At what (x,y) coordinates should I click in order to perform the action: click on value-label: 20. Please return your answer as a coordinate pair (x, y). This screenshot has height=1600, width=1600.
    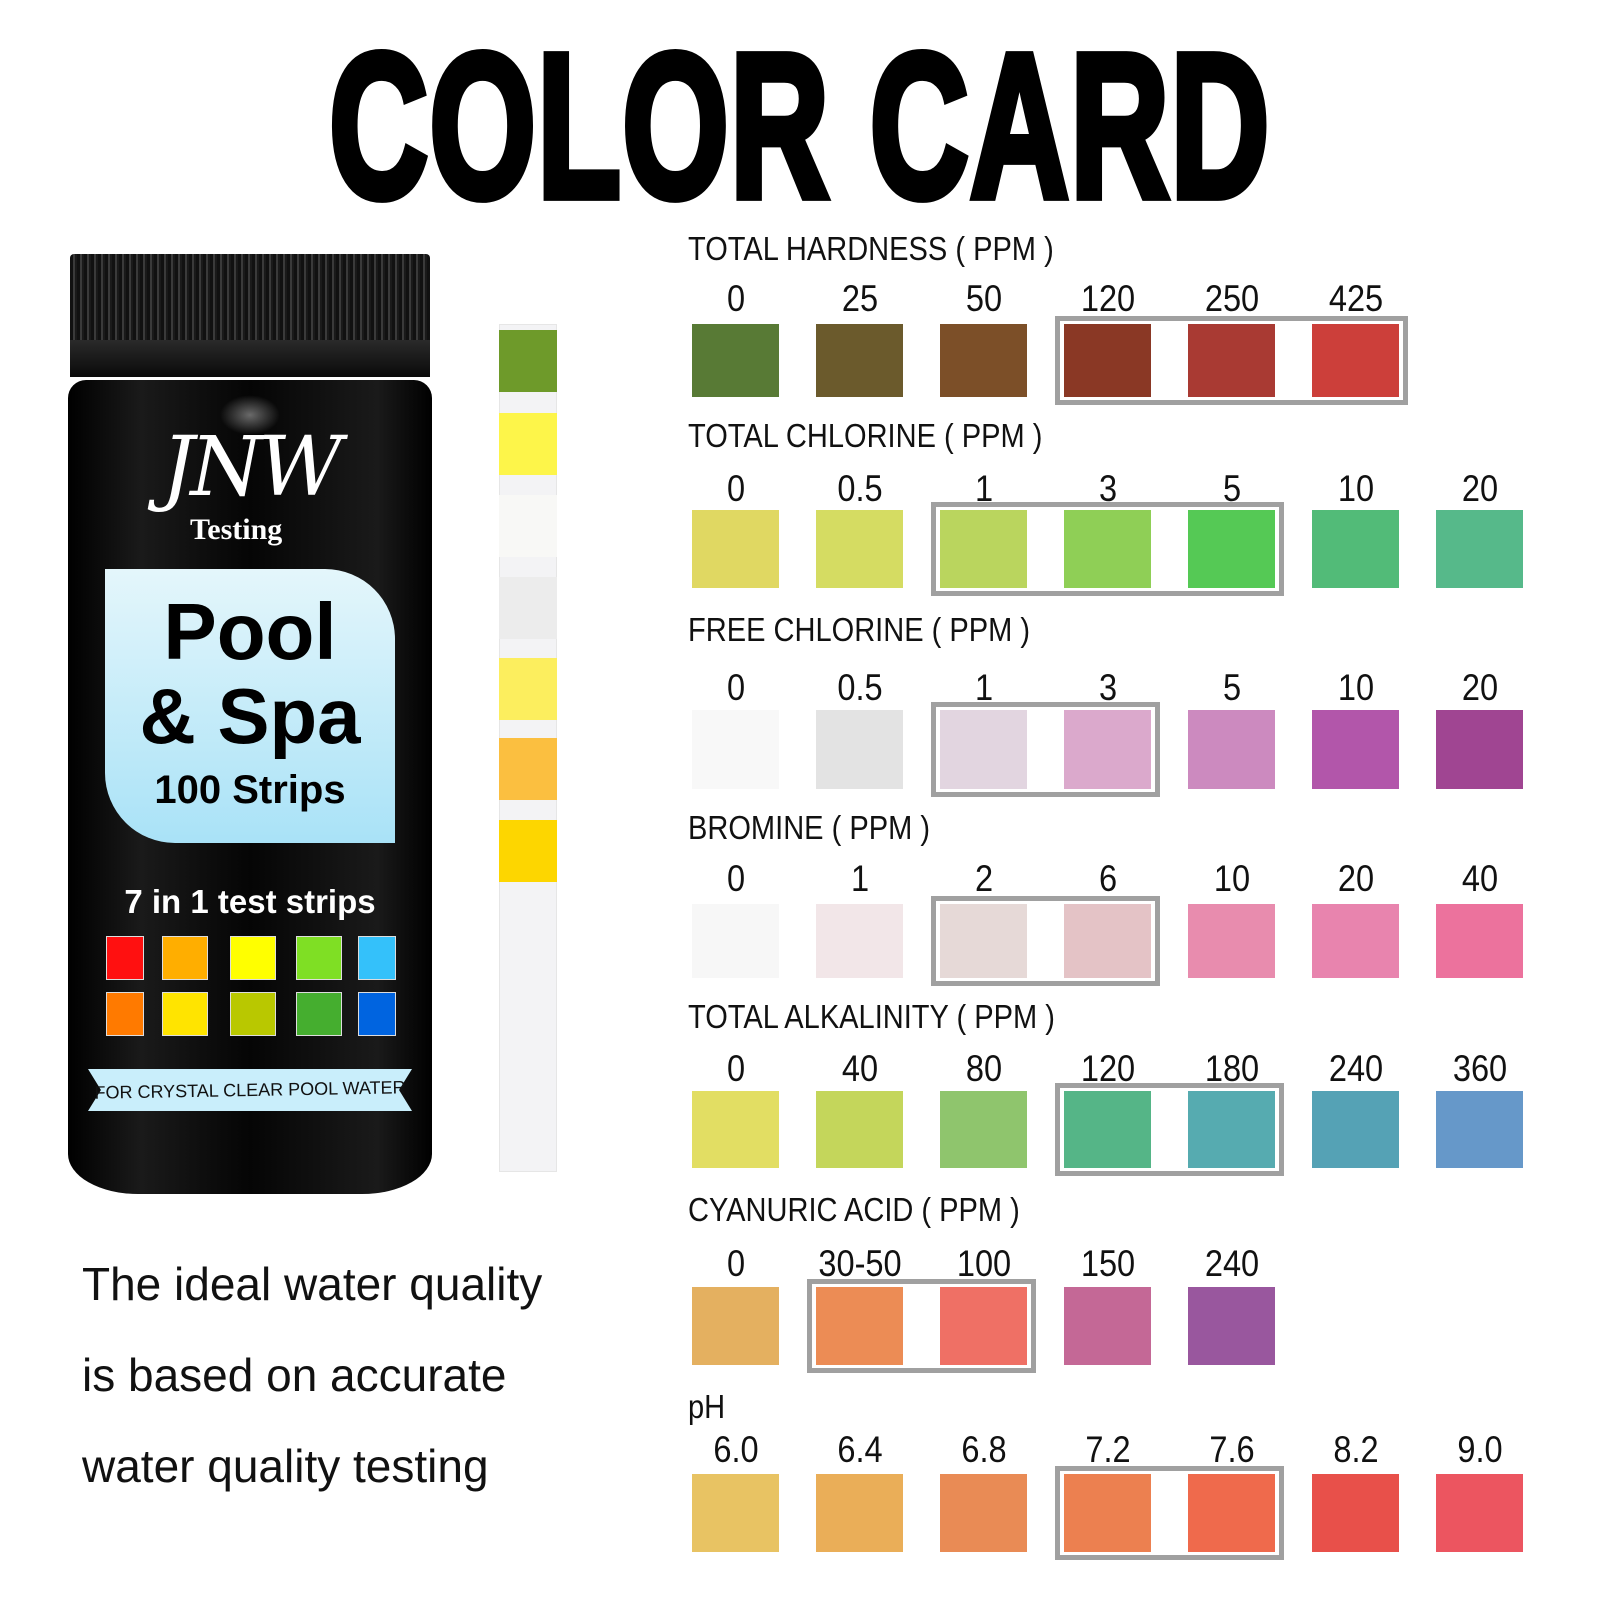
    Looking at the image, I should click on (1479, 488).